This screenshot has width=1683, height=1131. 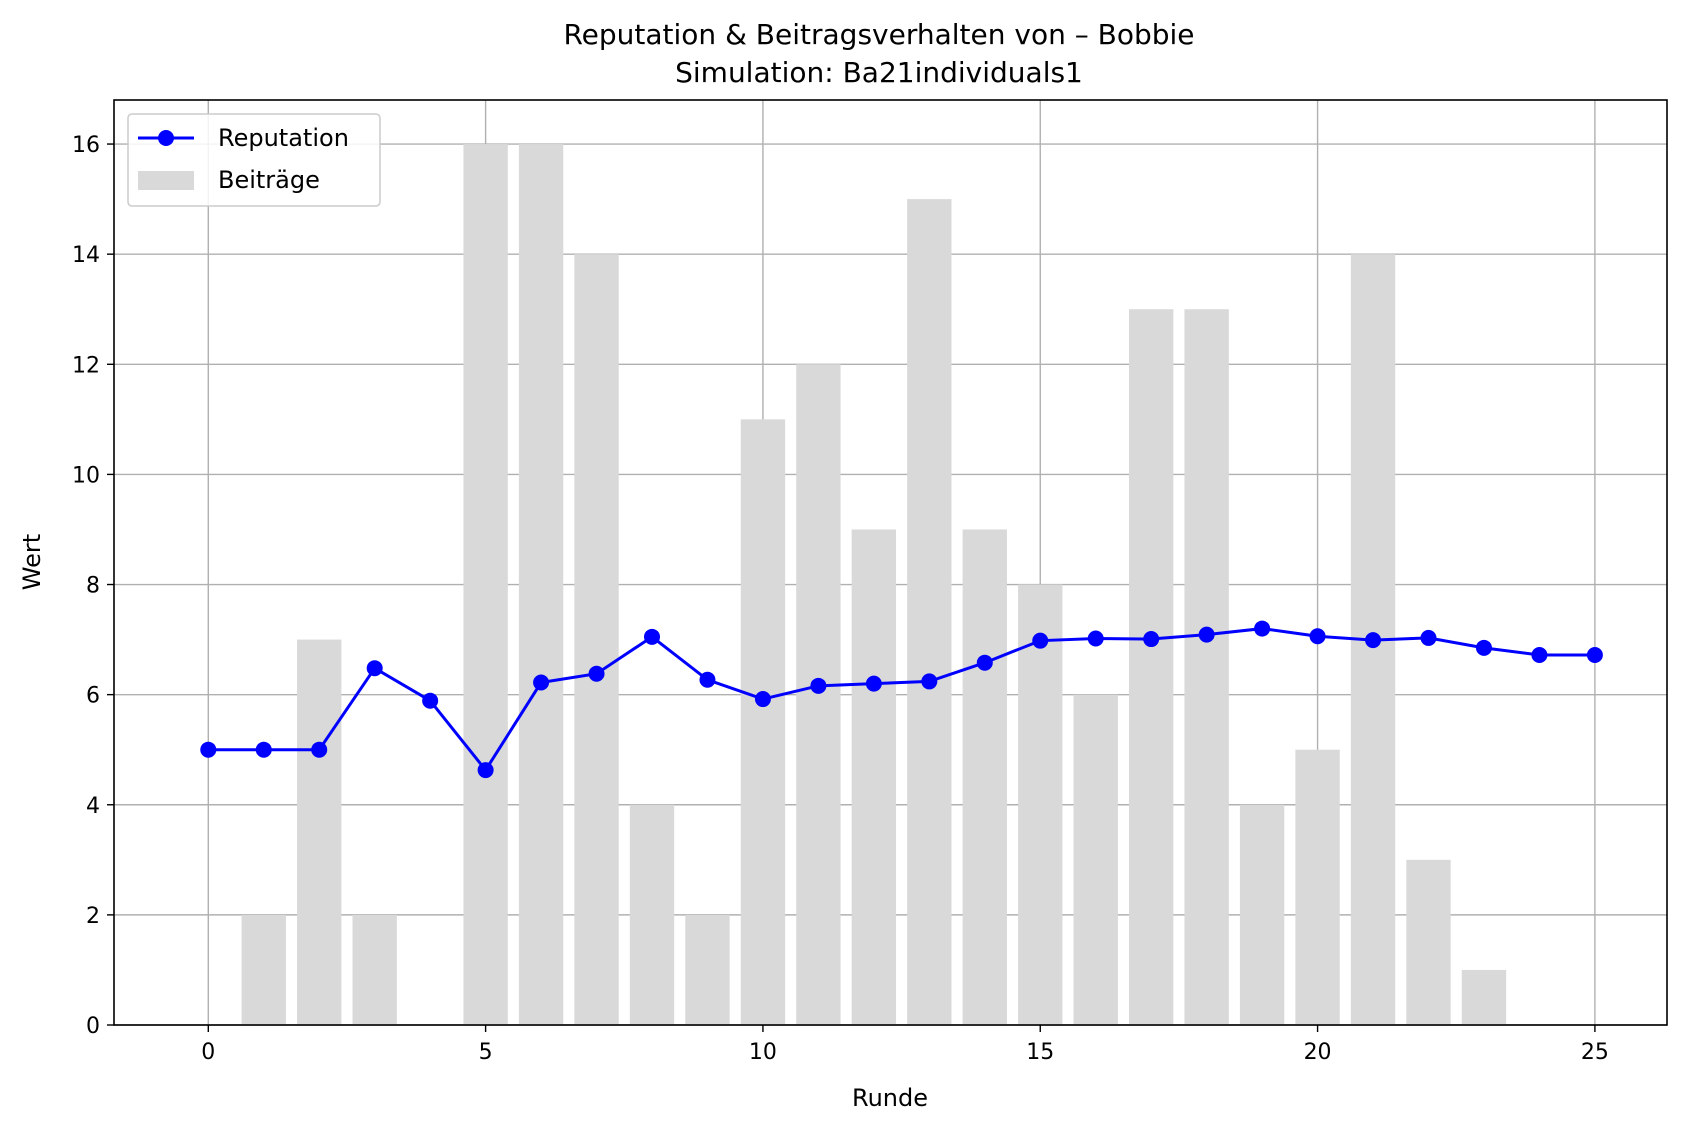 I want to click on x-axis-label: Runde, so click(x=890, y=1098).